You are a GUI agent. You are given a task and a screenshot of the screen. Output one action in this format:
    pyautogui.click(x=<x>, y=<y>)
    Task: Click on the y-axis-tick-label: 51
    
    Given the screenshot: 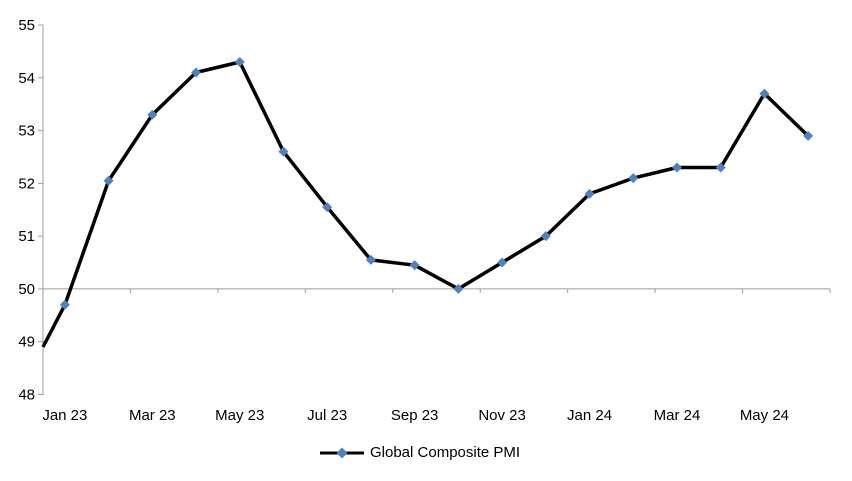 What is the action you would take?
    pyautogui.click(x=26, y=236)
    